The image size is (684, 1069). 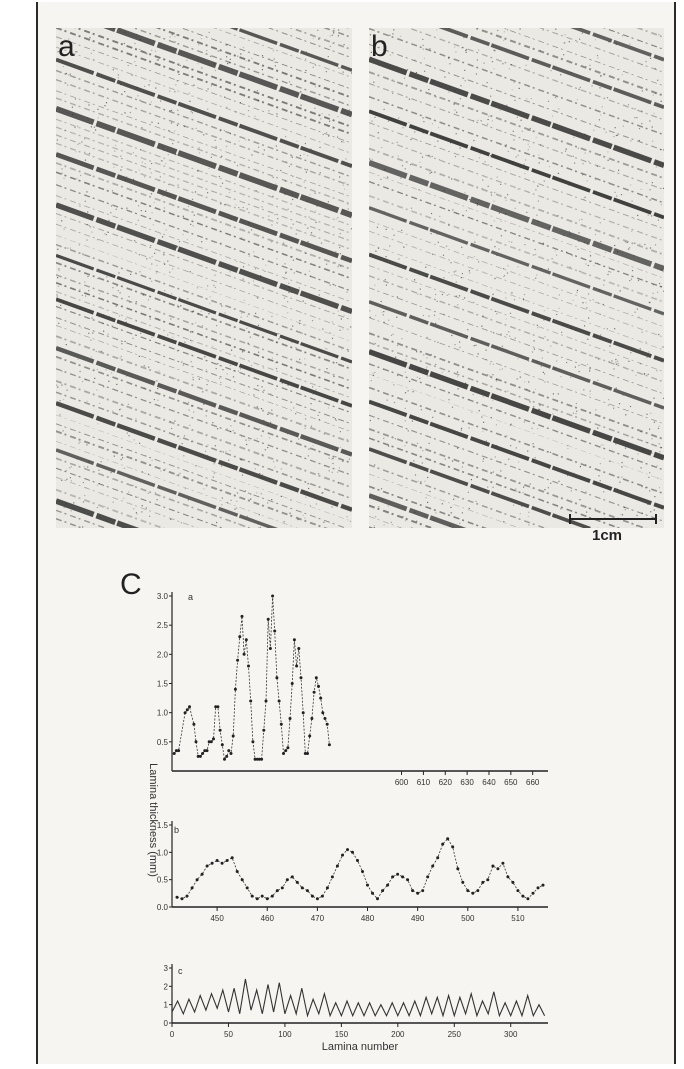 I want to click on x-tick-label: 470, so click(x=318, y=918).